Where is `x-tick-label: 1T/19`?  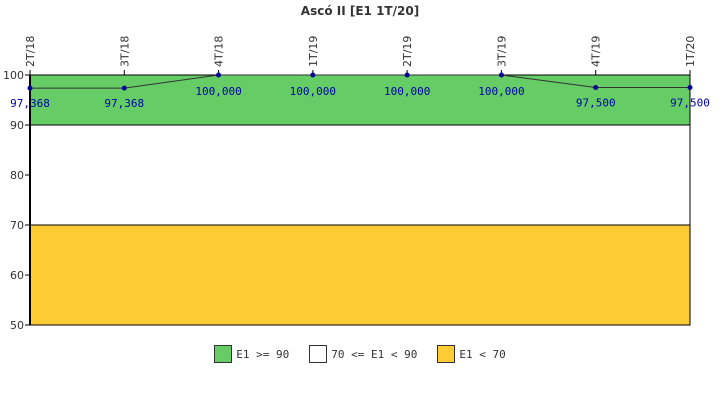 x-tick-label: 1T/19 is located at coordinates (313, 51).